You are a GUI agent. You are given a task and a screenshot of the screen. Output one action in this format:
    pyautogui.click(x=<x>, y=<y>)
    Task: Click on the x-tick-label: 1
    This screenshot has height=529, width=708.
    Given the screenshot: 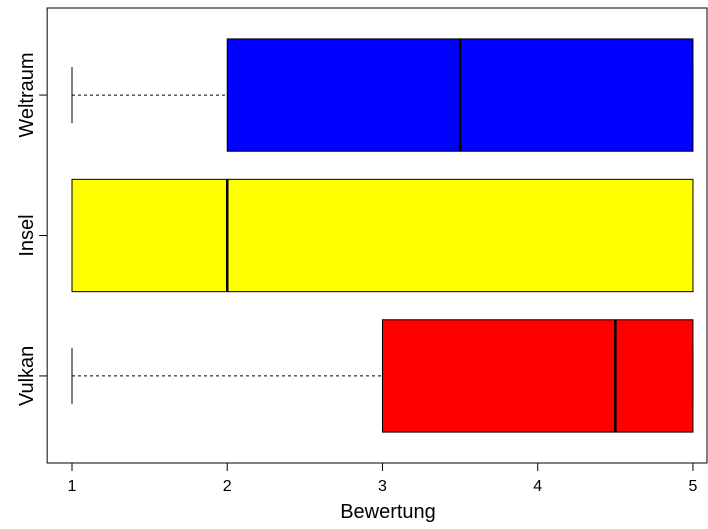 What is the action you would take?
    pyautogui.click(x=72, y=486)
    